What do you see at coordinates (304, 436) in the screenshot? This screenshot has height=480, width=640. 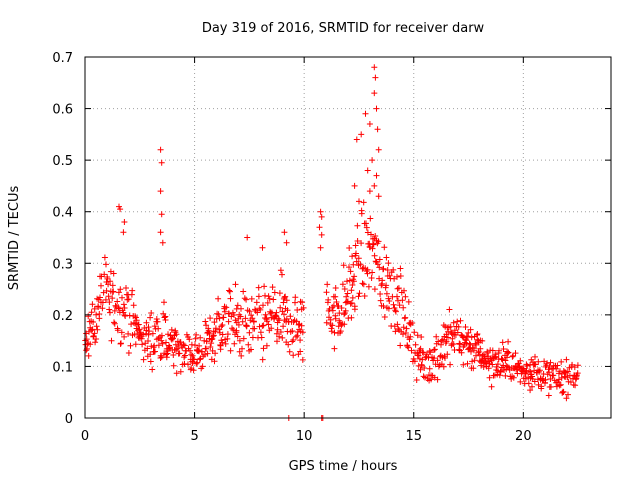 I see `x-tick-label: 10` at bounding box center [304, 436].